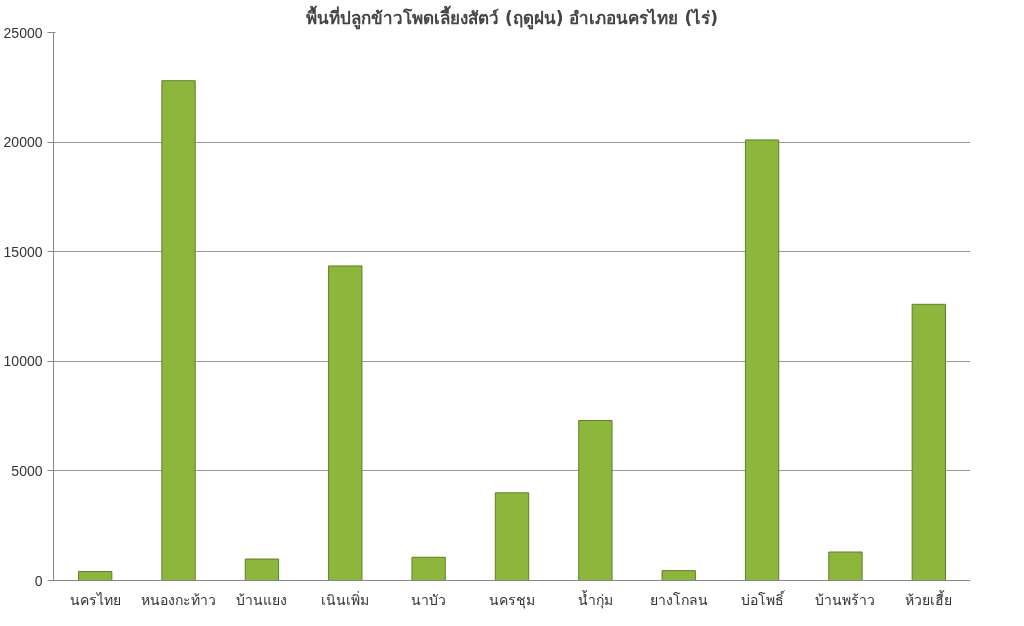  Describe the element at coordinates (929, 598) in the screenshot. I see `x-tick-label: ห้วยเฮี้ย` at that location.